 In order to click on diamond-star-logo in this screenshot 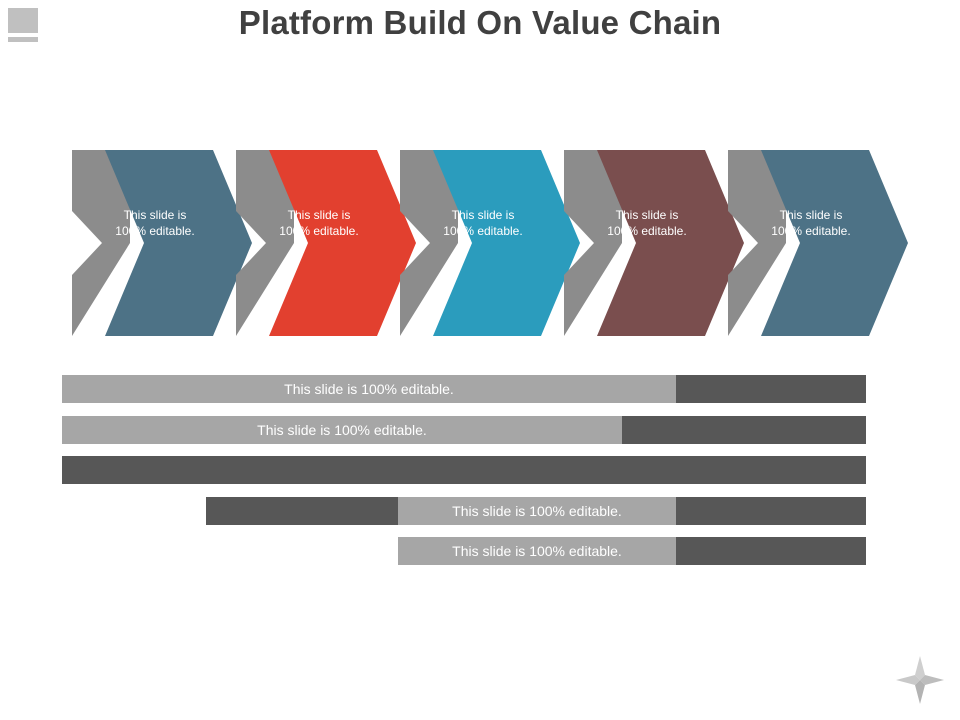, I will do `click(920, 680)`.